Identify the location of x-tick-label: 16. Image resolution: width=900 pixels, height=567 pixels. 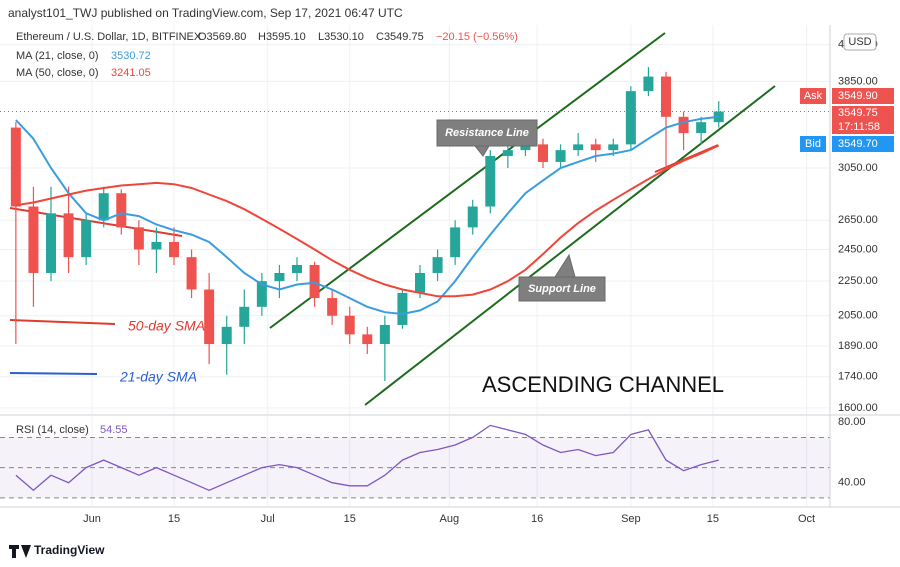
(537, 519).